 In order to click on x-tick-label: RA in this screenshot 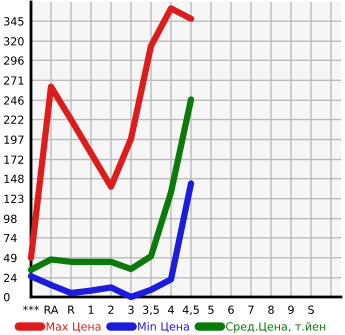, I will do `click(51, 310)`.